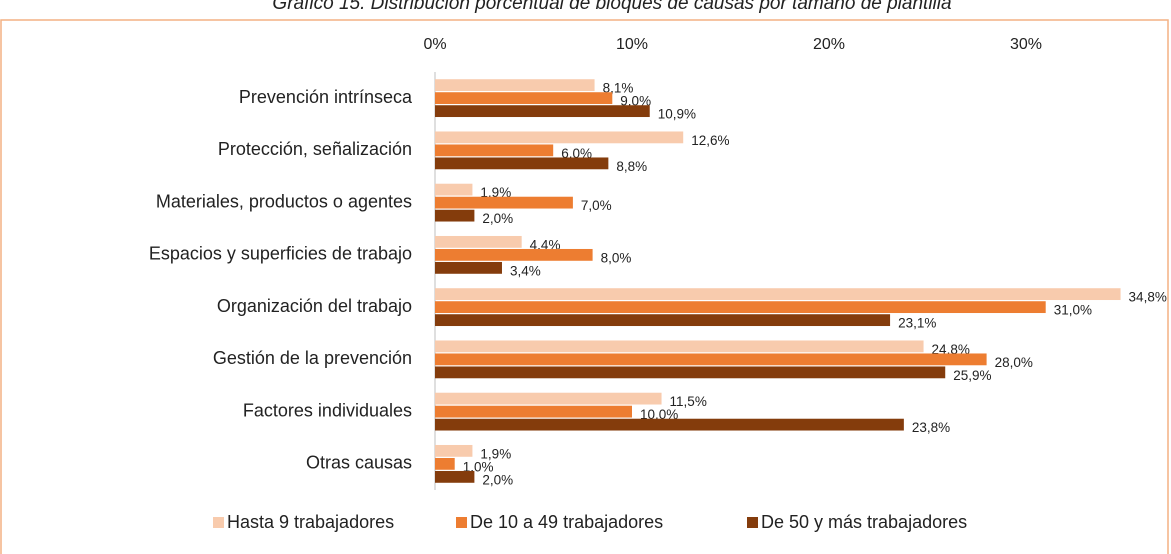  I want to click on y-tick-label: Prevención intrínseca, so click(326, 97).